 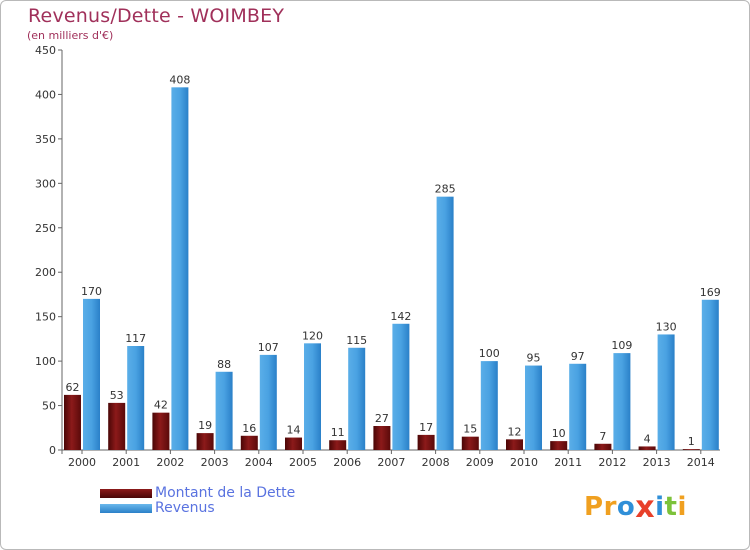 I want to click on y-tick-label: 0, so click(x=52, y=450).